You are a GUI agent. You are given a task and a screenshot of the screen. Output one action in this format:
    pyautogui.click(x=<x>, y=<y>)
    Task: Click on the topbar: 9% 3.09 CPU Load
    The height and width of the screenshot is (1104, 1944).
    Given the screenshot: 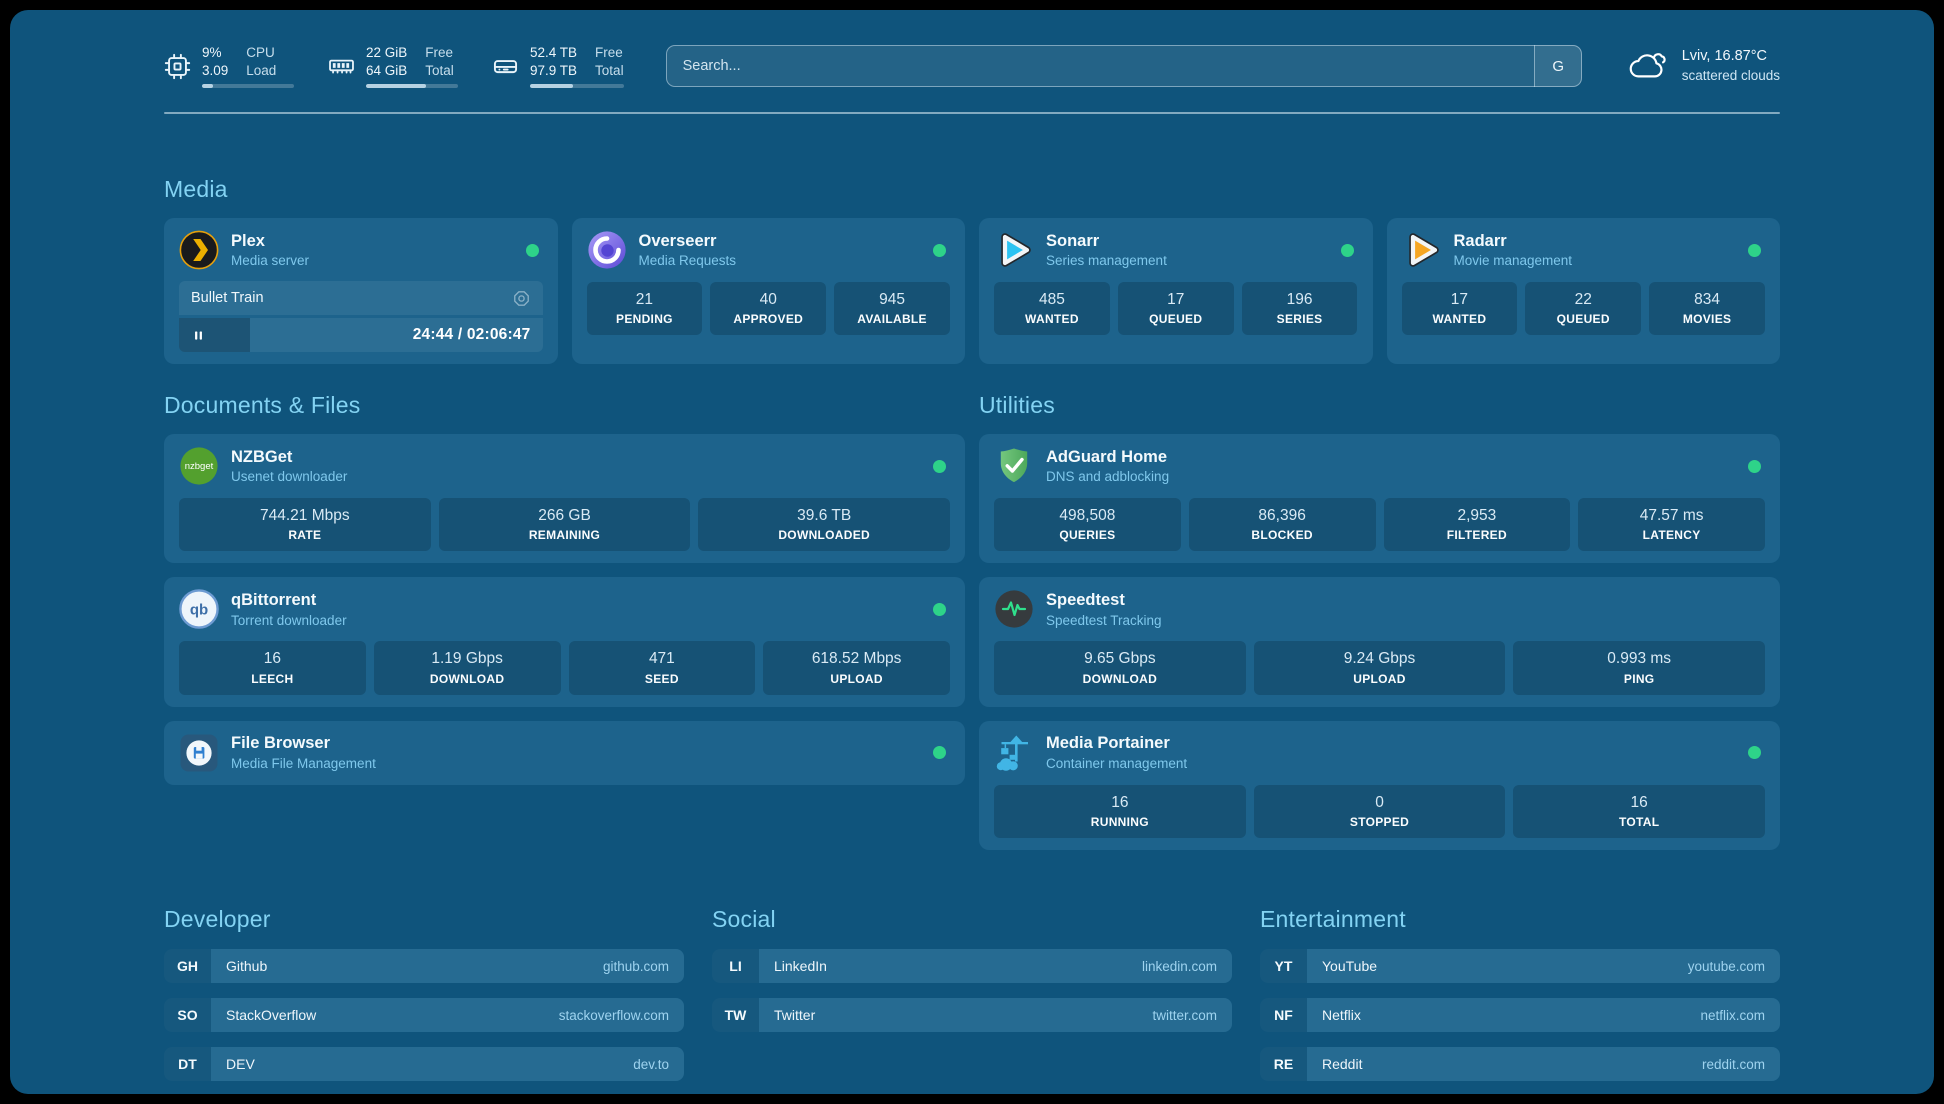 What is the action you would take?
    pyautogui.click(x=972, y=66)
    